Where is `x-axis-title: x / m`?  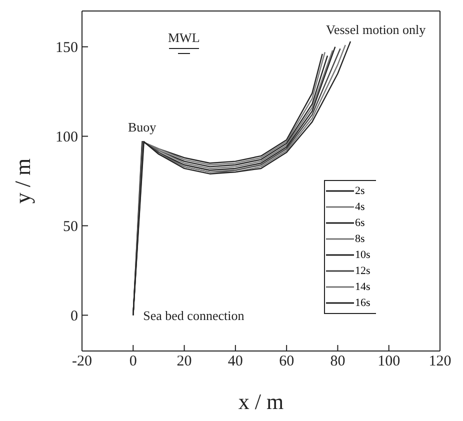 x-axis-title: x / m is located at coordinates (261, 401).